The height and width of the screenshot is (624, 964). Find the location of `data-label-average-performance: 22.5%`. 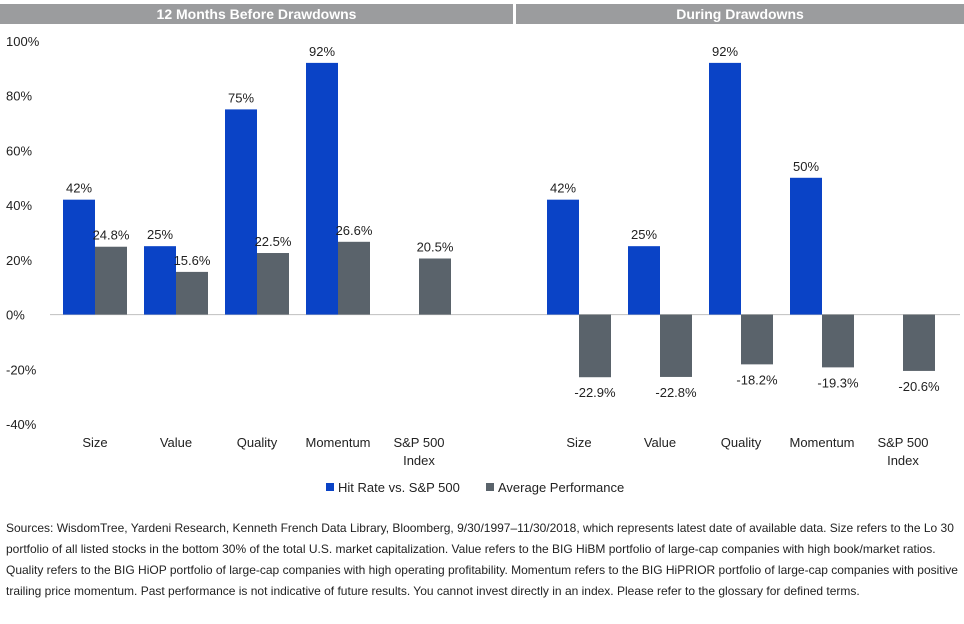

data-label-average-performance: 22.5% is located at coordinates (273, 241).